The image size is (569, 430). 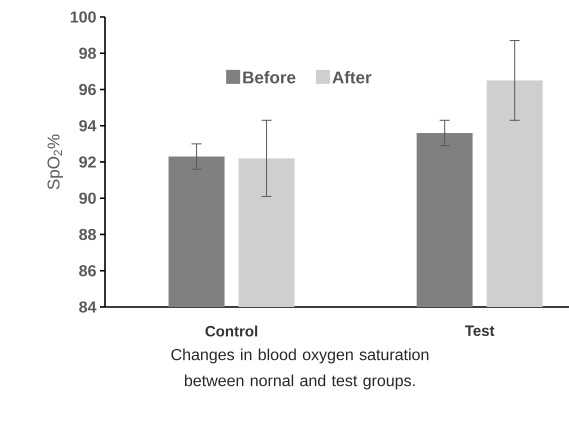 What do you see at coordinates (299, 369) in the screenshot?
I see `text: Changes in blood oxygen saturation between nornal and test groups.` at bounding box center [299, 369].